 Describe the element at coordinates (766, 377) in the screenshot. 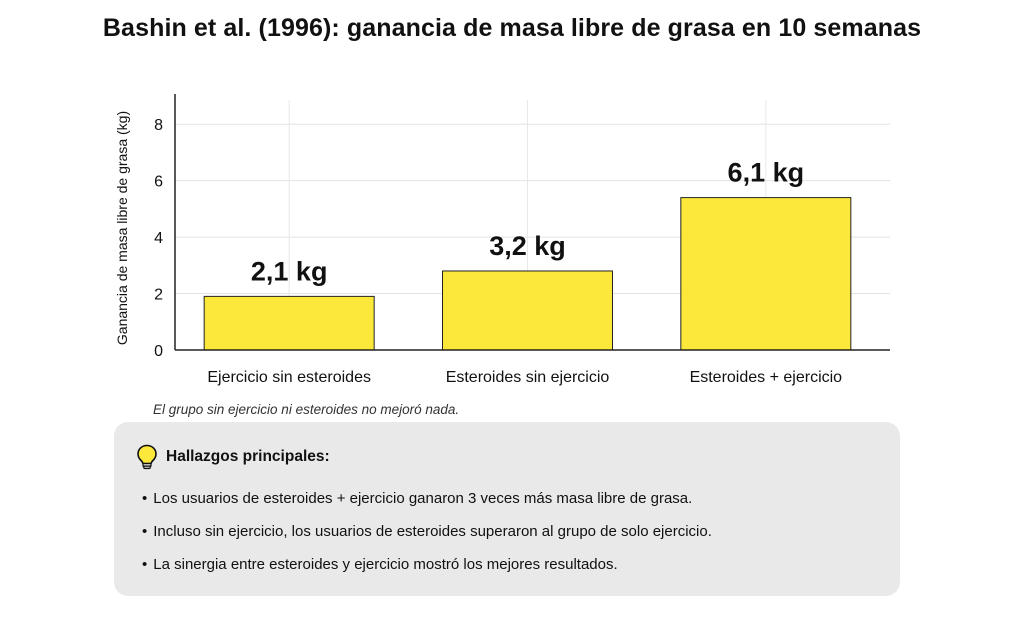

I see `x-tick-label: Esteroides + ejercicio` at that location.